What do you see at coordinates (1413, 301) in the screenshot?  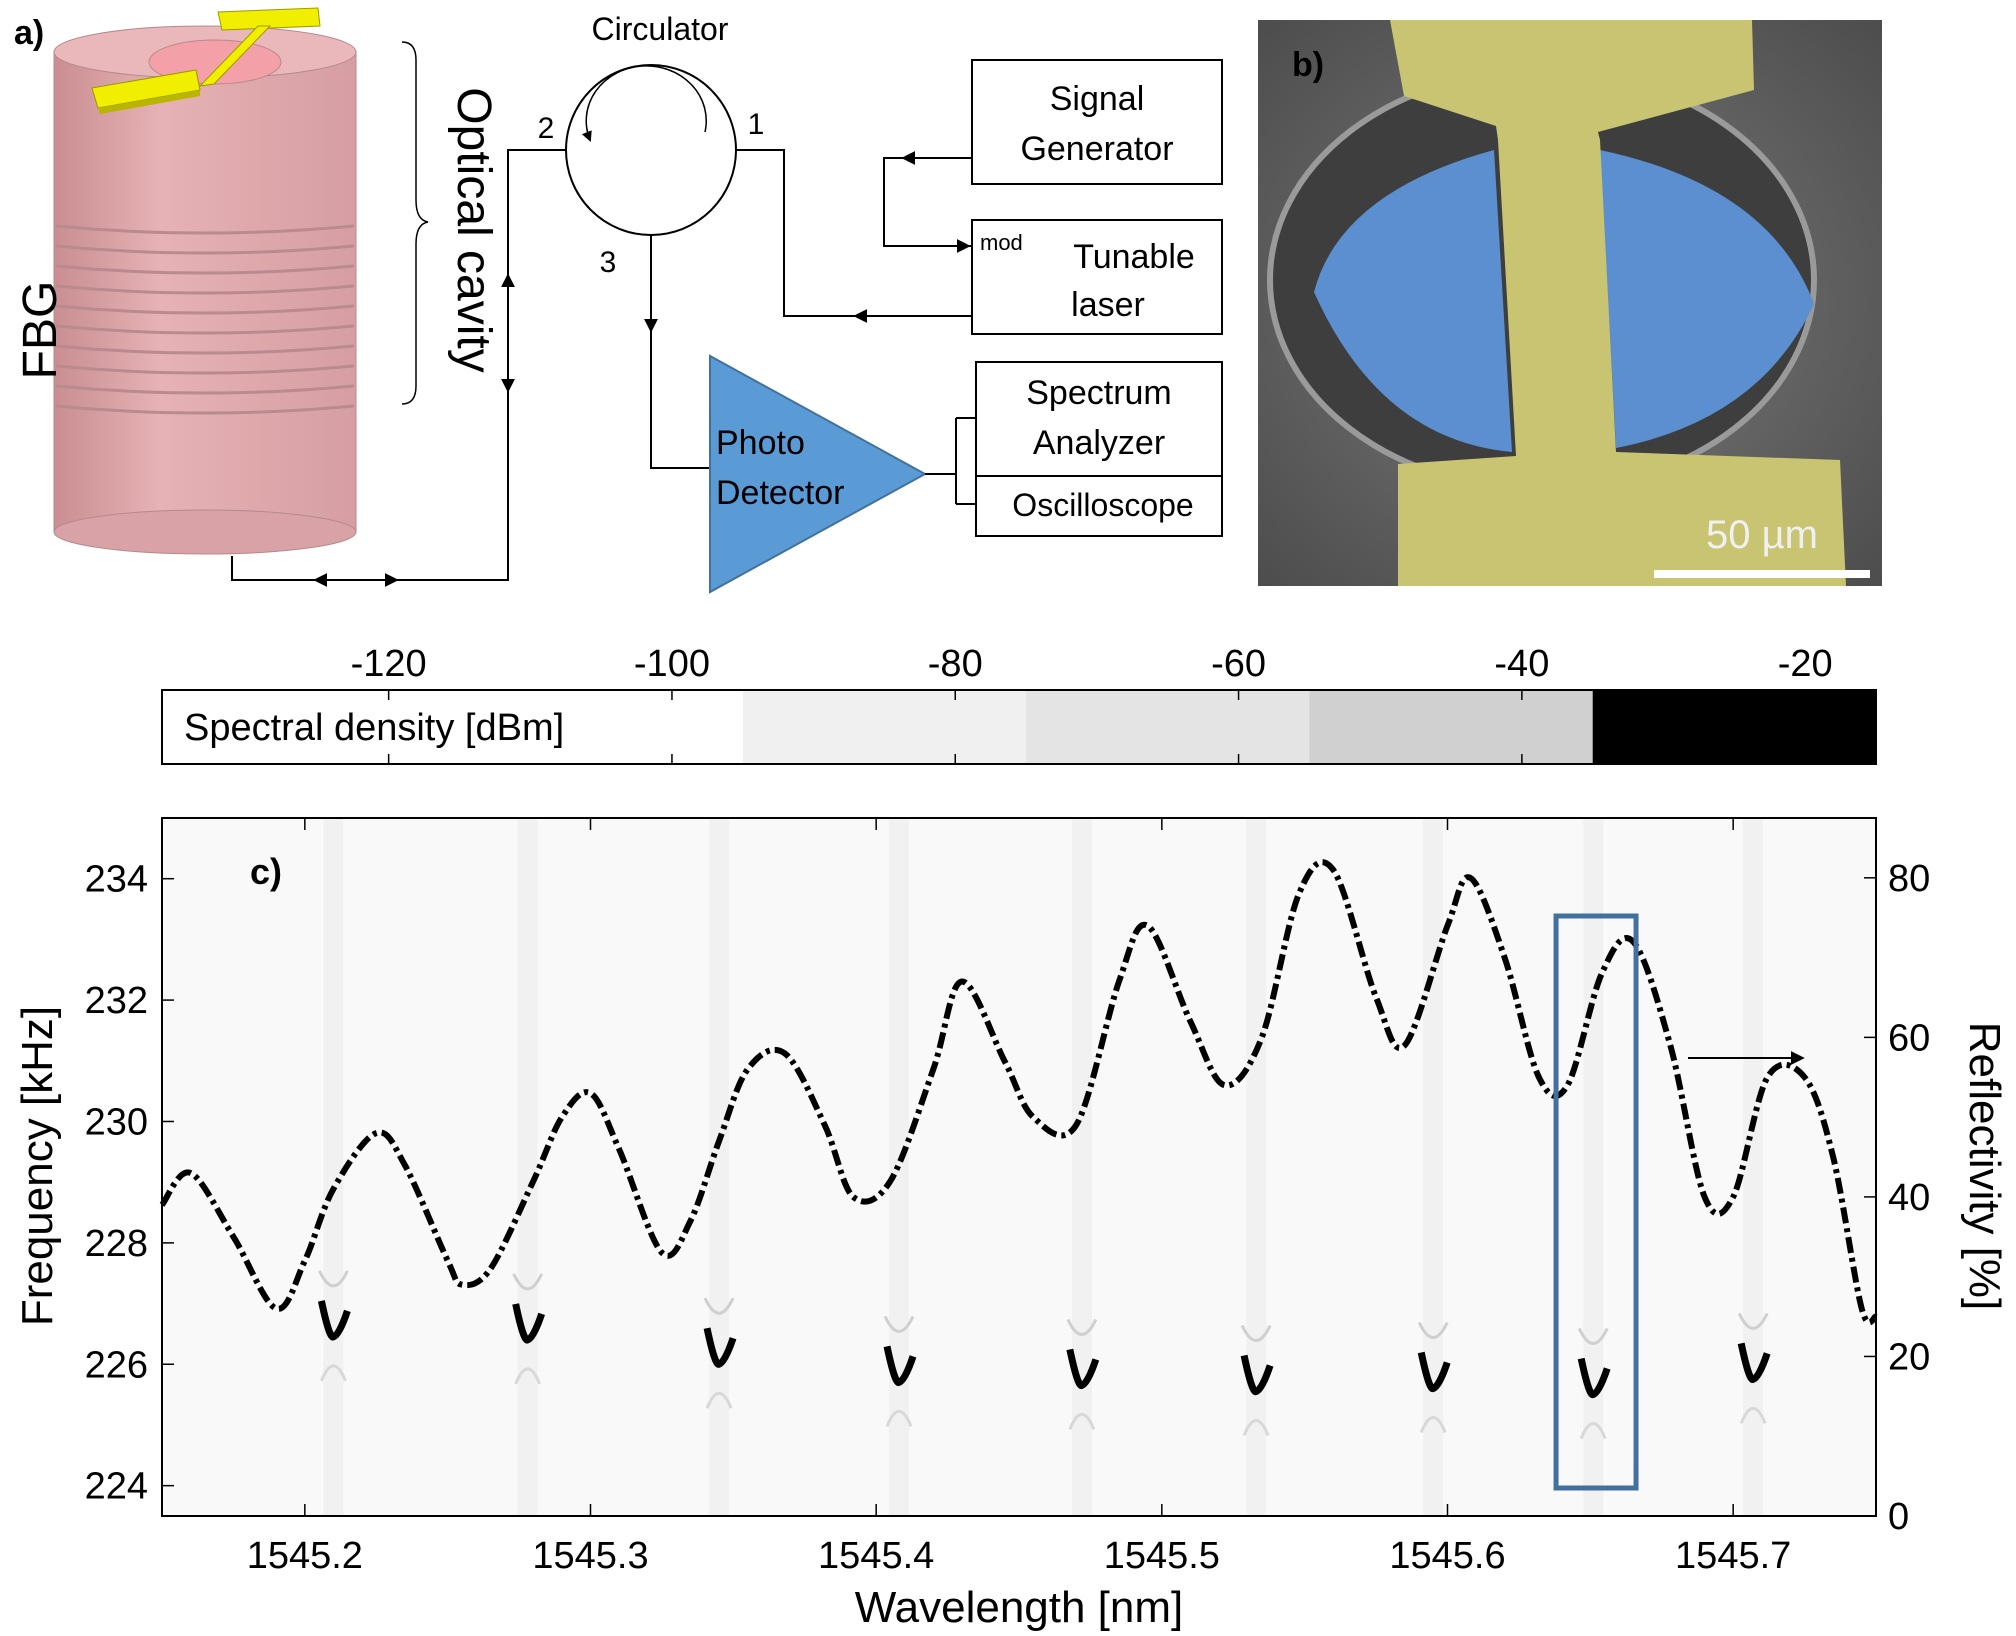 I see `membrane-left` at bounding box center [1413, 301].